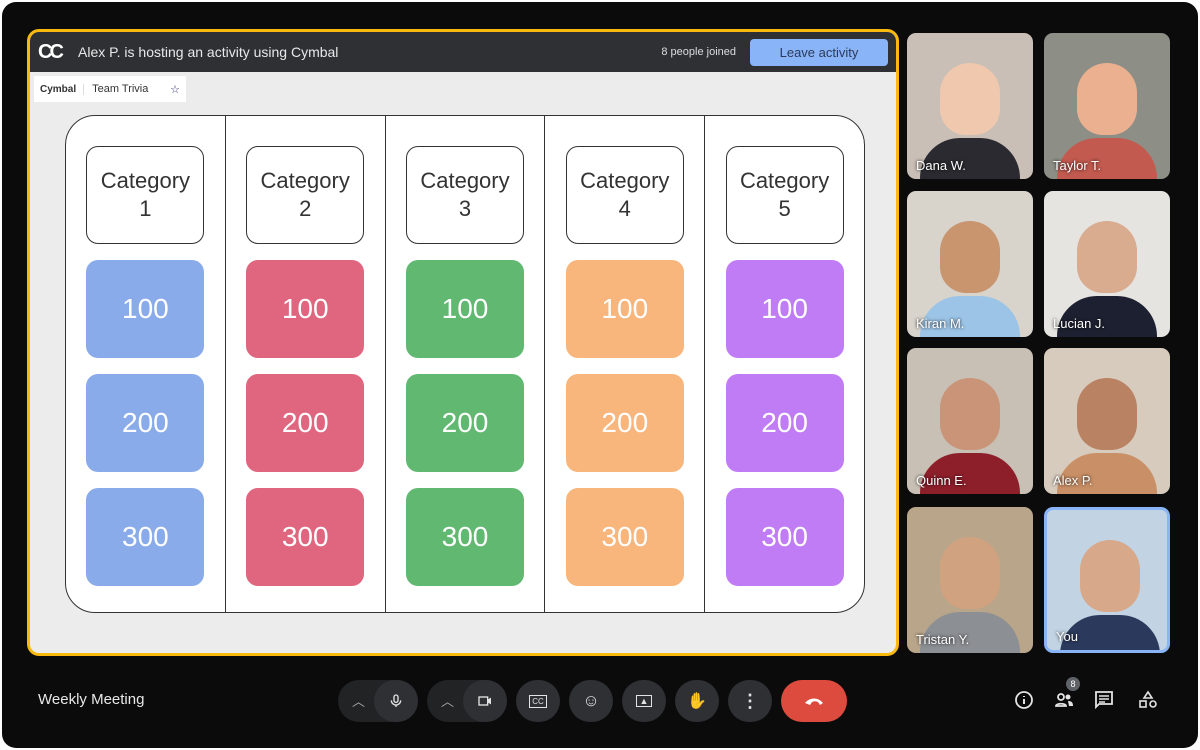 This screenshot has height=750, width=1200. I want to click on activities-icon, so click(1148, 700).